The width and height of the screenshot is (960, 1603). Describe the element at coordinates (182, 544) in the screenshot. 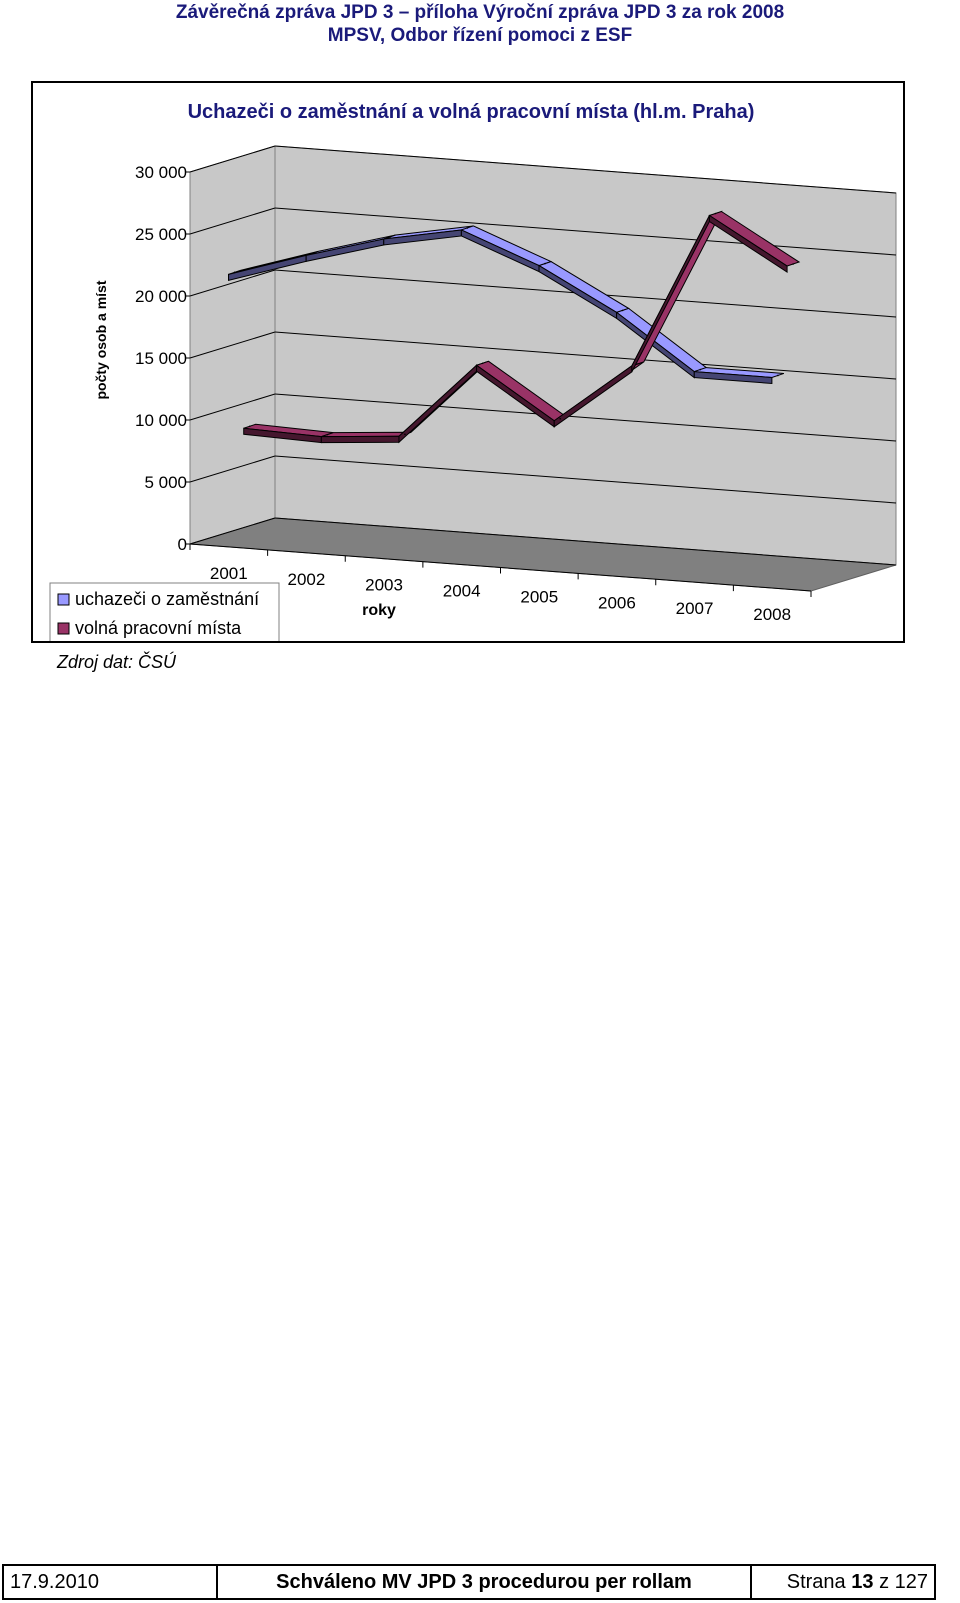

I see `y-tick-label: 0` at that location.